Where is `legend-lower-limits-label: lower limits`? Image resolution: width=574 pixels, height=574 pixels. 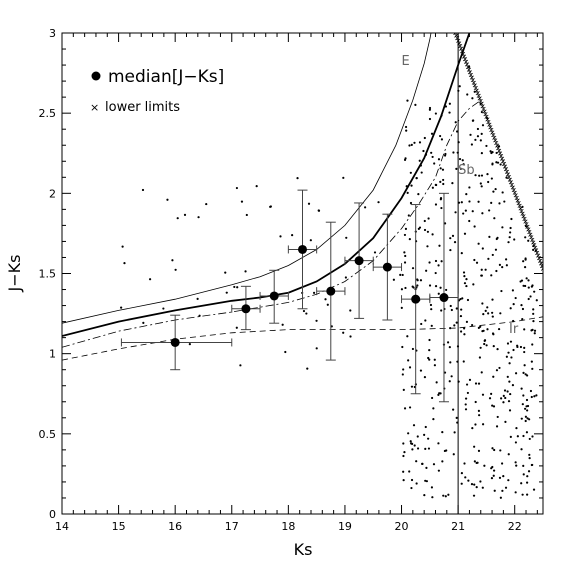 legend-lower-limits-label: lower limits is located at coordinates (142, 107).